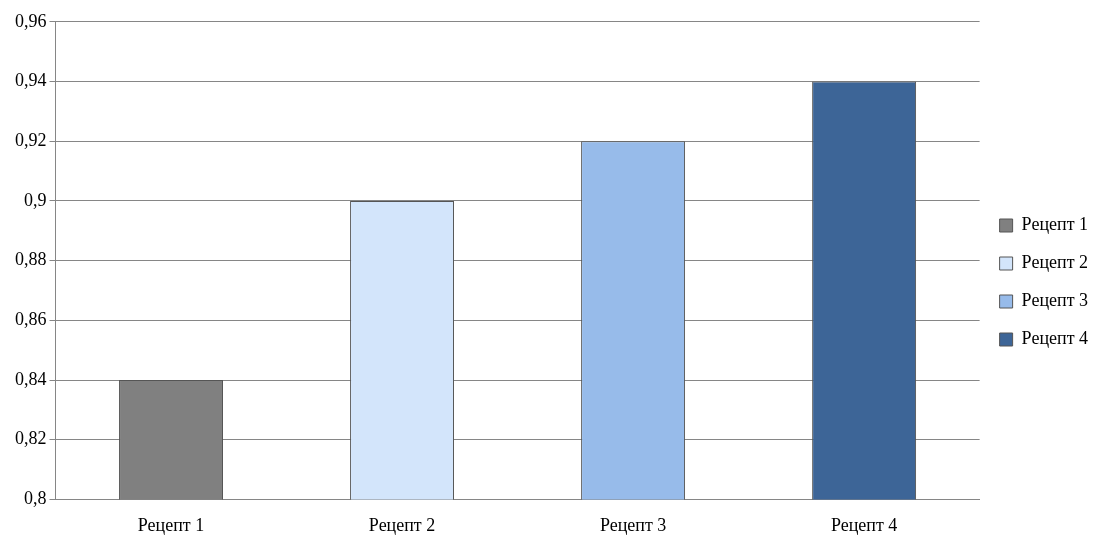  What do you see at coordinates (31, 378) in the screenshot?
I see `y-tick-label: 0,84` at bounding box center [31, 378].